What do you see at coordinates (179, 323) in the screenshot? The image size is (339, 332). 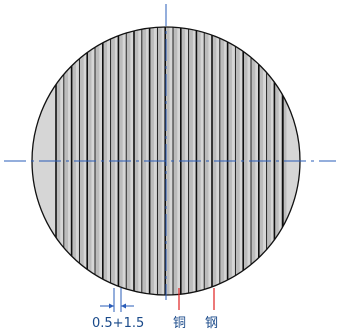 I see `copper-label: 铜` at bounding box center [179, 323].